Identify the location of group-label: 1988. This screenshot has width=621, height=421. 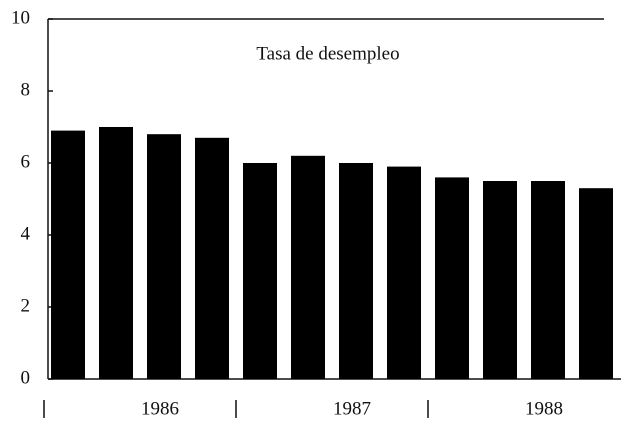
(544, 408).